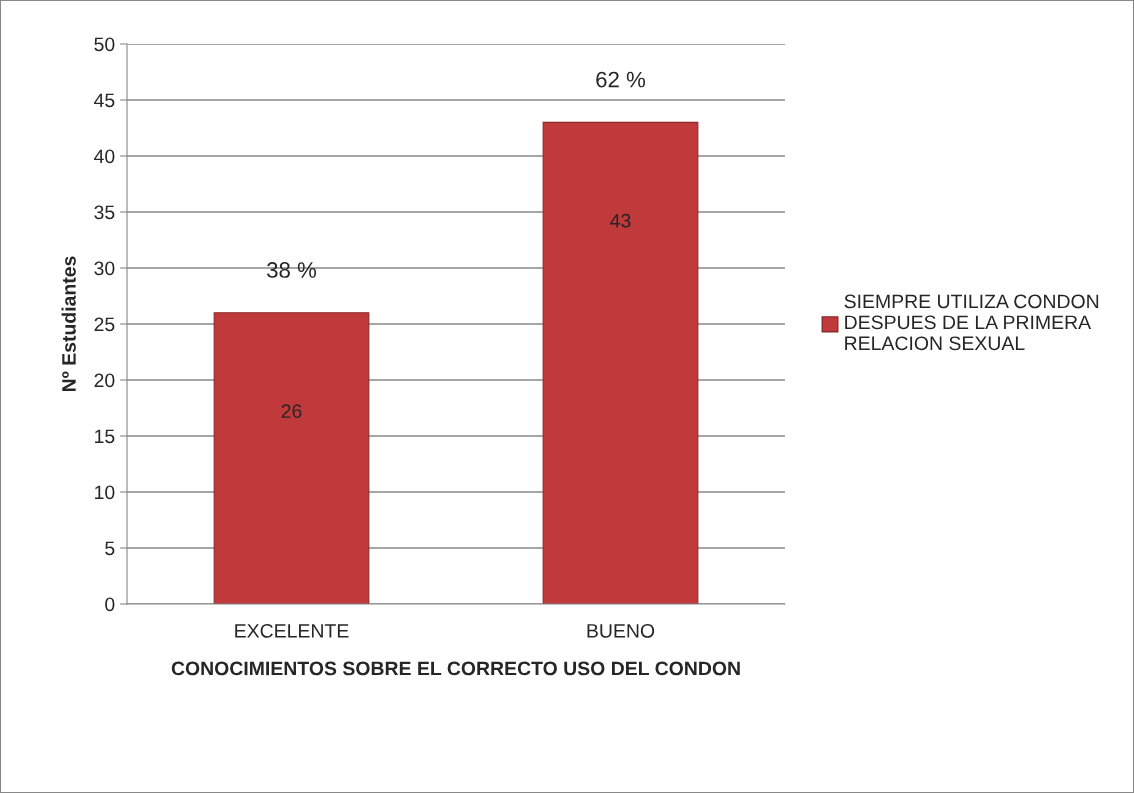 This screenshot has height=793, width=1134. Describe the element at coordinates (455, 668) in the screenshot. I see `x-axis-title: CONOCIMIENTOS SOBRE EL CORRECTO USO DEL CONDON` at that location.